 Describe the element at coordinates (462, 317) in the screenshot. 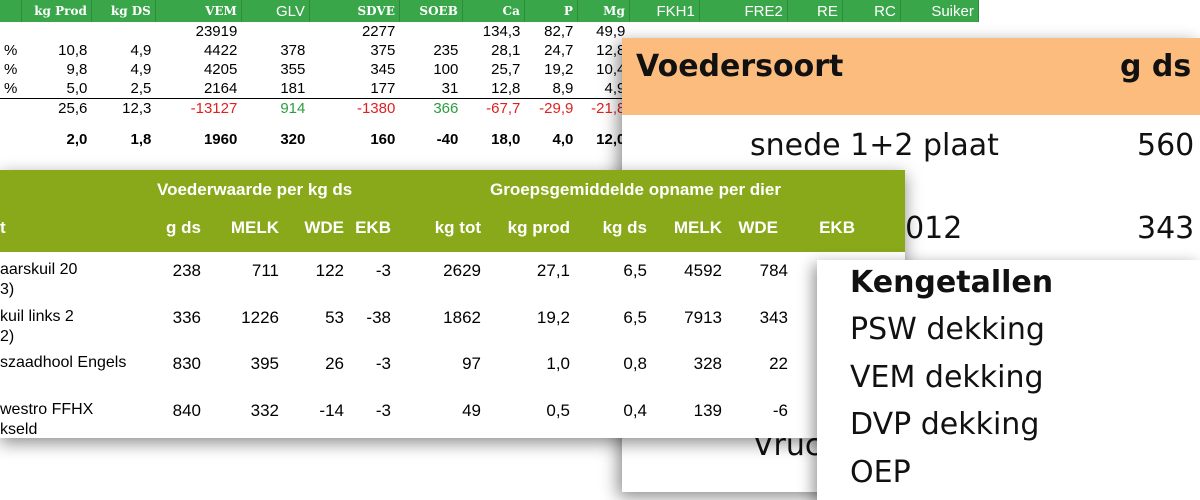

I see `feed-cell: 1862` at that location.